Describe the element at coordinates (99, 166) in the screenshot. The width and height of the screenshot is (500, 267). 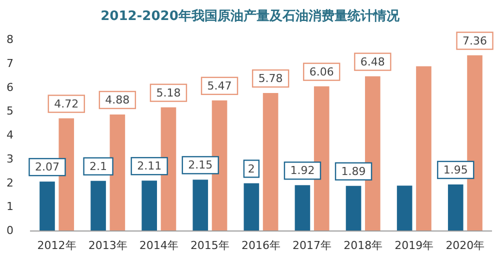
I see `data-label: 2.1` at that location.